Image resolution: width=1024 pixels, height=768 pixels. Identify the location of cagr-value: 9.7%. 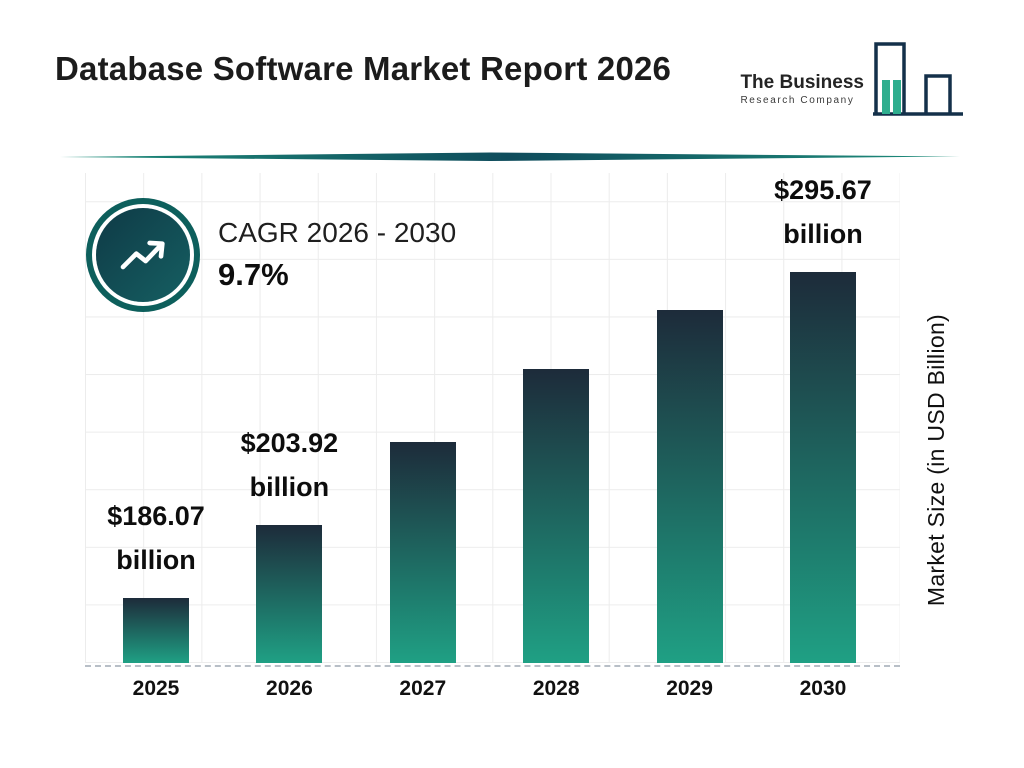
(253, 274).